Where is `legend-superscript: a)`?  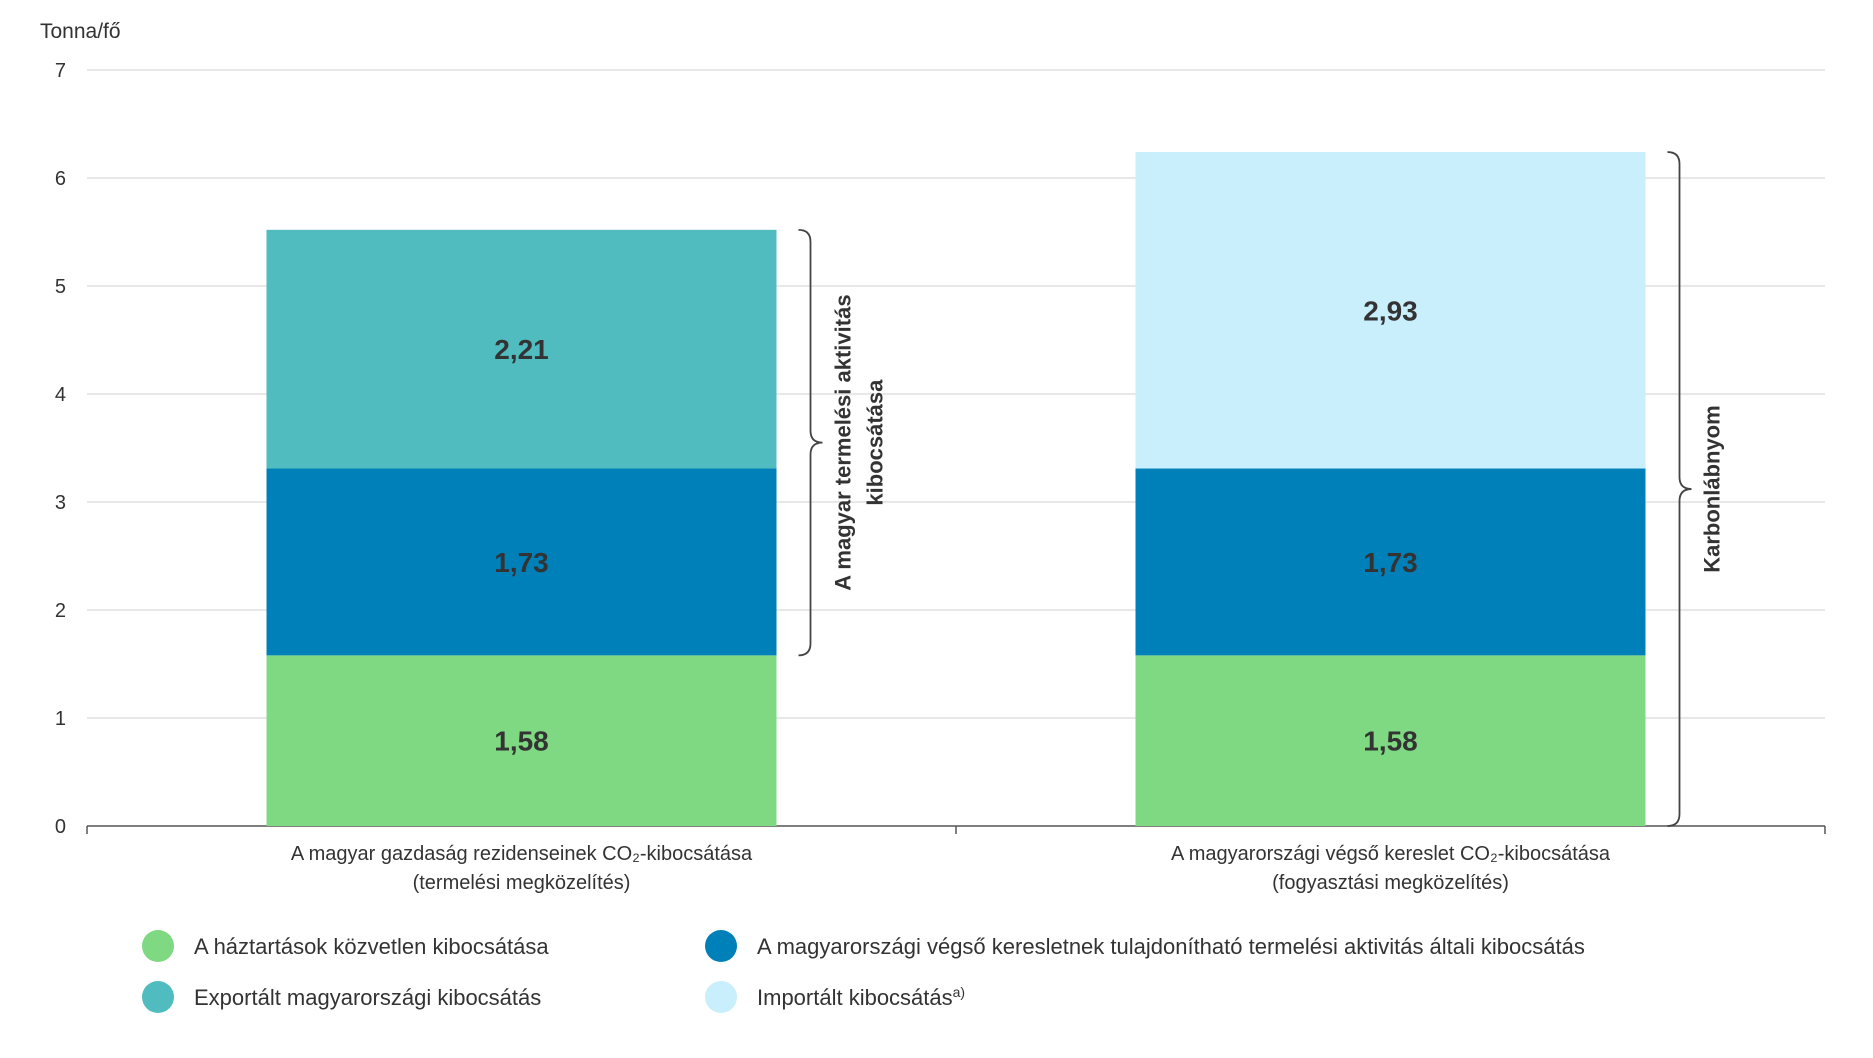 legend-superscript: a) is located at coordinates (959, 992).